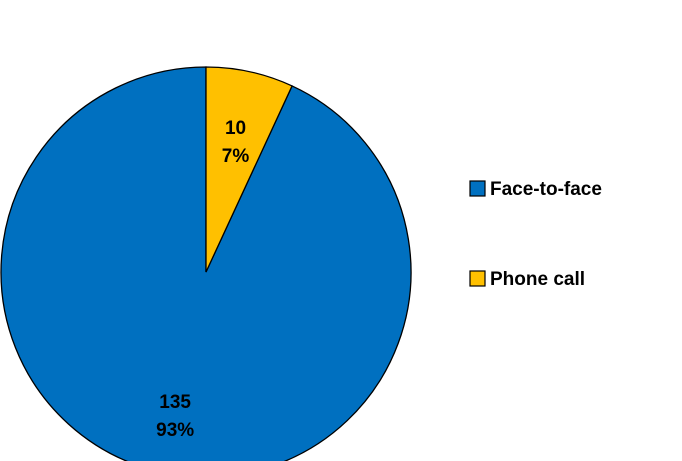 The width and height of the screenshot is (682, 461). I want to click on legend: Face-to-face Phone call, so click(535, 234).